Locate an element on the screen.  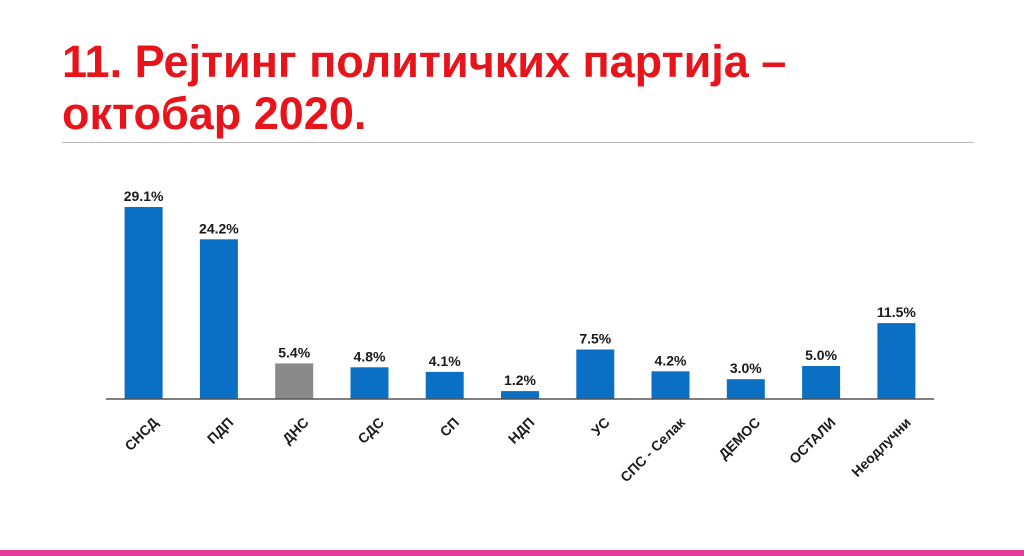
value-label-5: 1.2% is located at coordinates (520, 380).